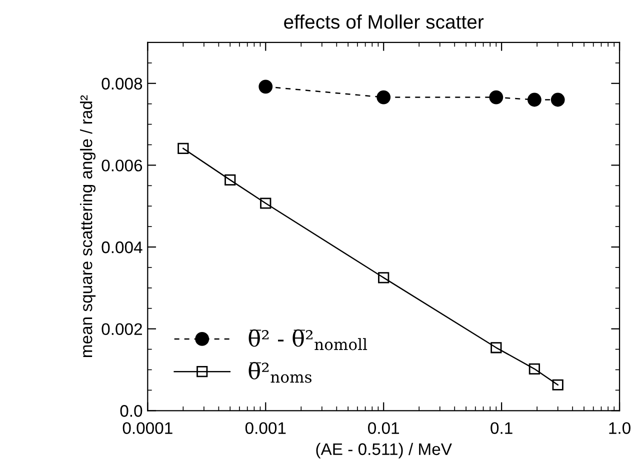 The height and width of the screenshot is (472, 642). I want to click on x-tick-label: 0.0001, so click(147, 428).